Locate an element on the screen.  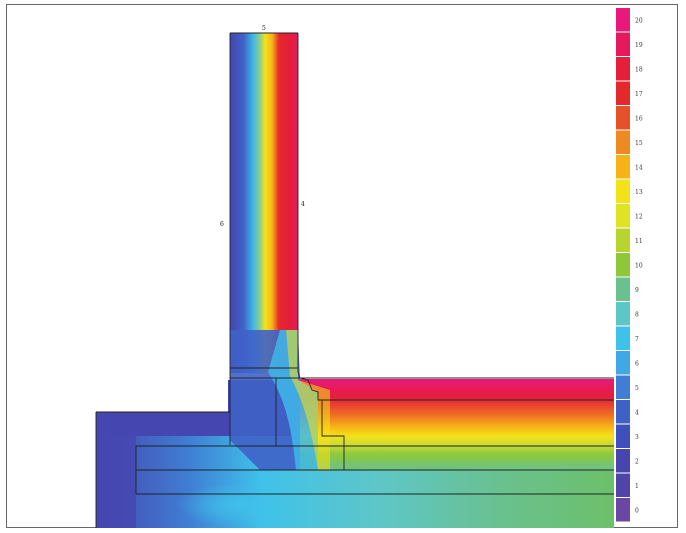
legend-label-7: 7 is located at coordinates (637, 339).